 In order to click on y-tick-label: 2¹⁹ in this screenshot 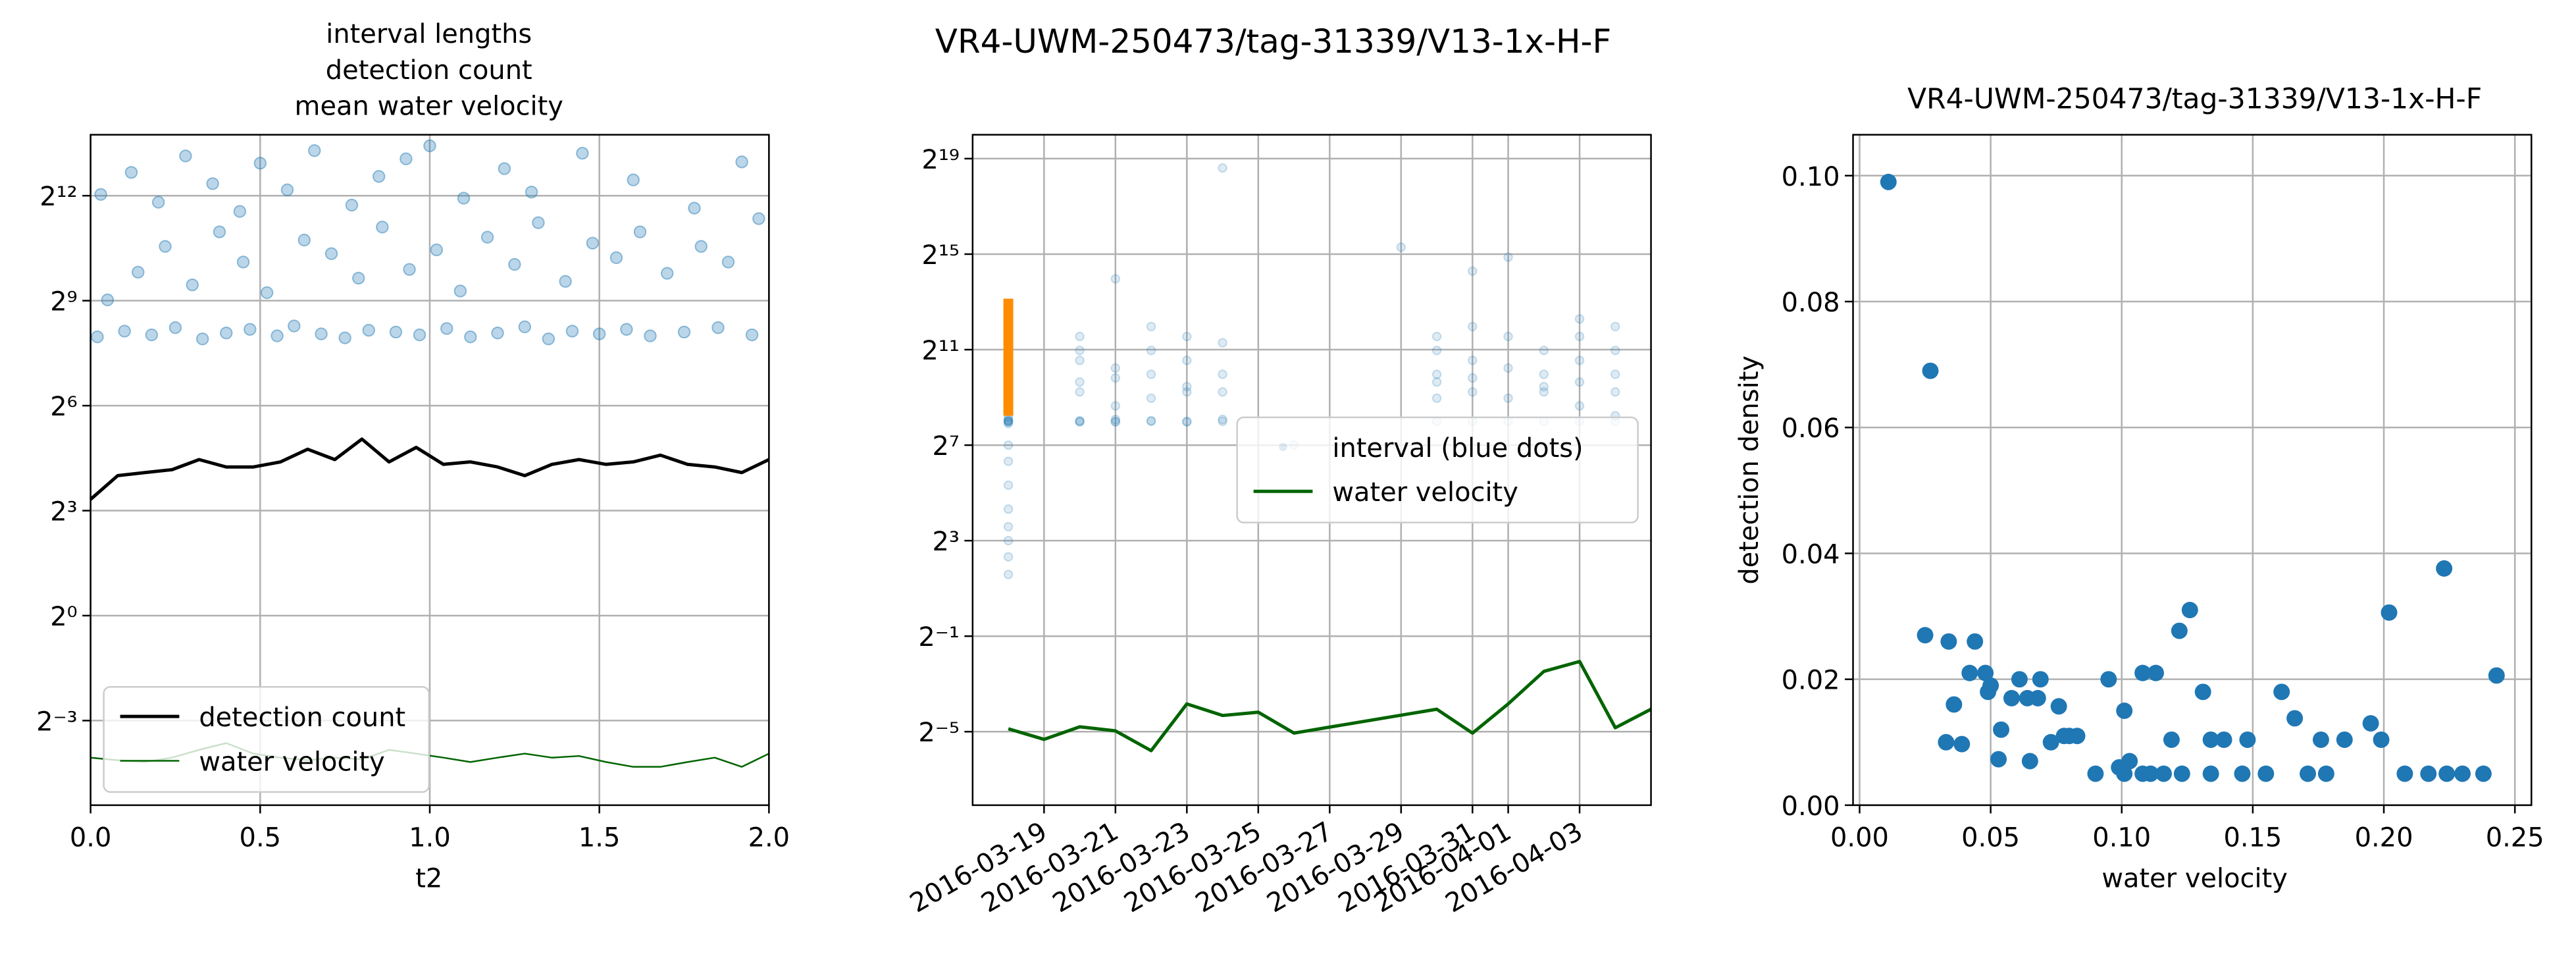, I will do `click(940, 160)`.